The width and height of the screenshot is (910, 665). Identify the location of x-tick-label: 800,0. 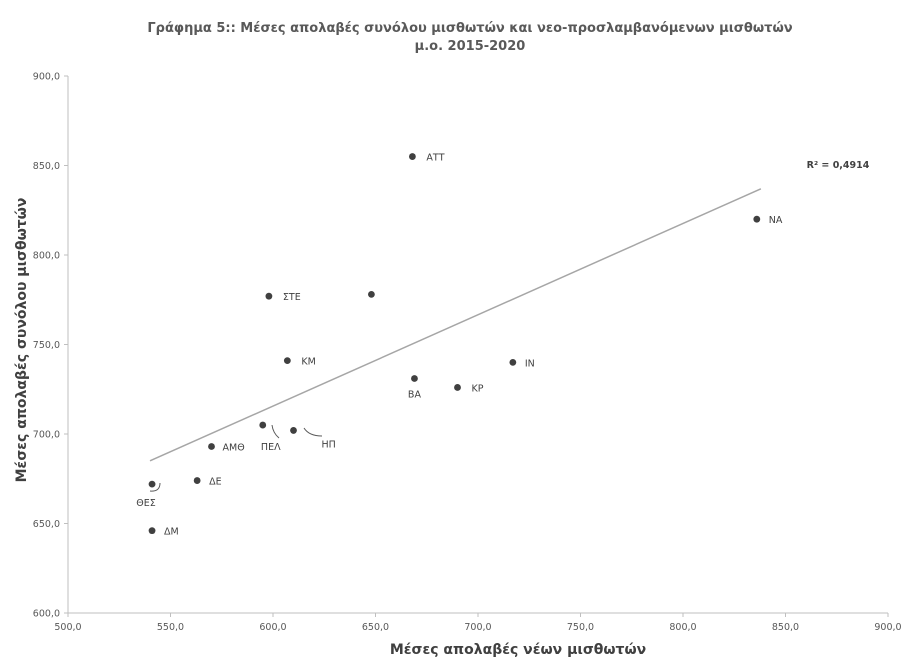
(682, 627).